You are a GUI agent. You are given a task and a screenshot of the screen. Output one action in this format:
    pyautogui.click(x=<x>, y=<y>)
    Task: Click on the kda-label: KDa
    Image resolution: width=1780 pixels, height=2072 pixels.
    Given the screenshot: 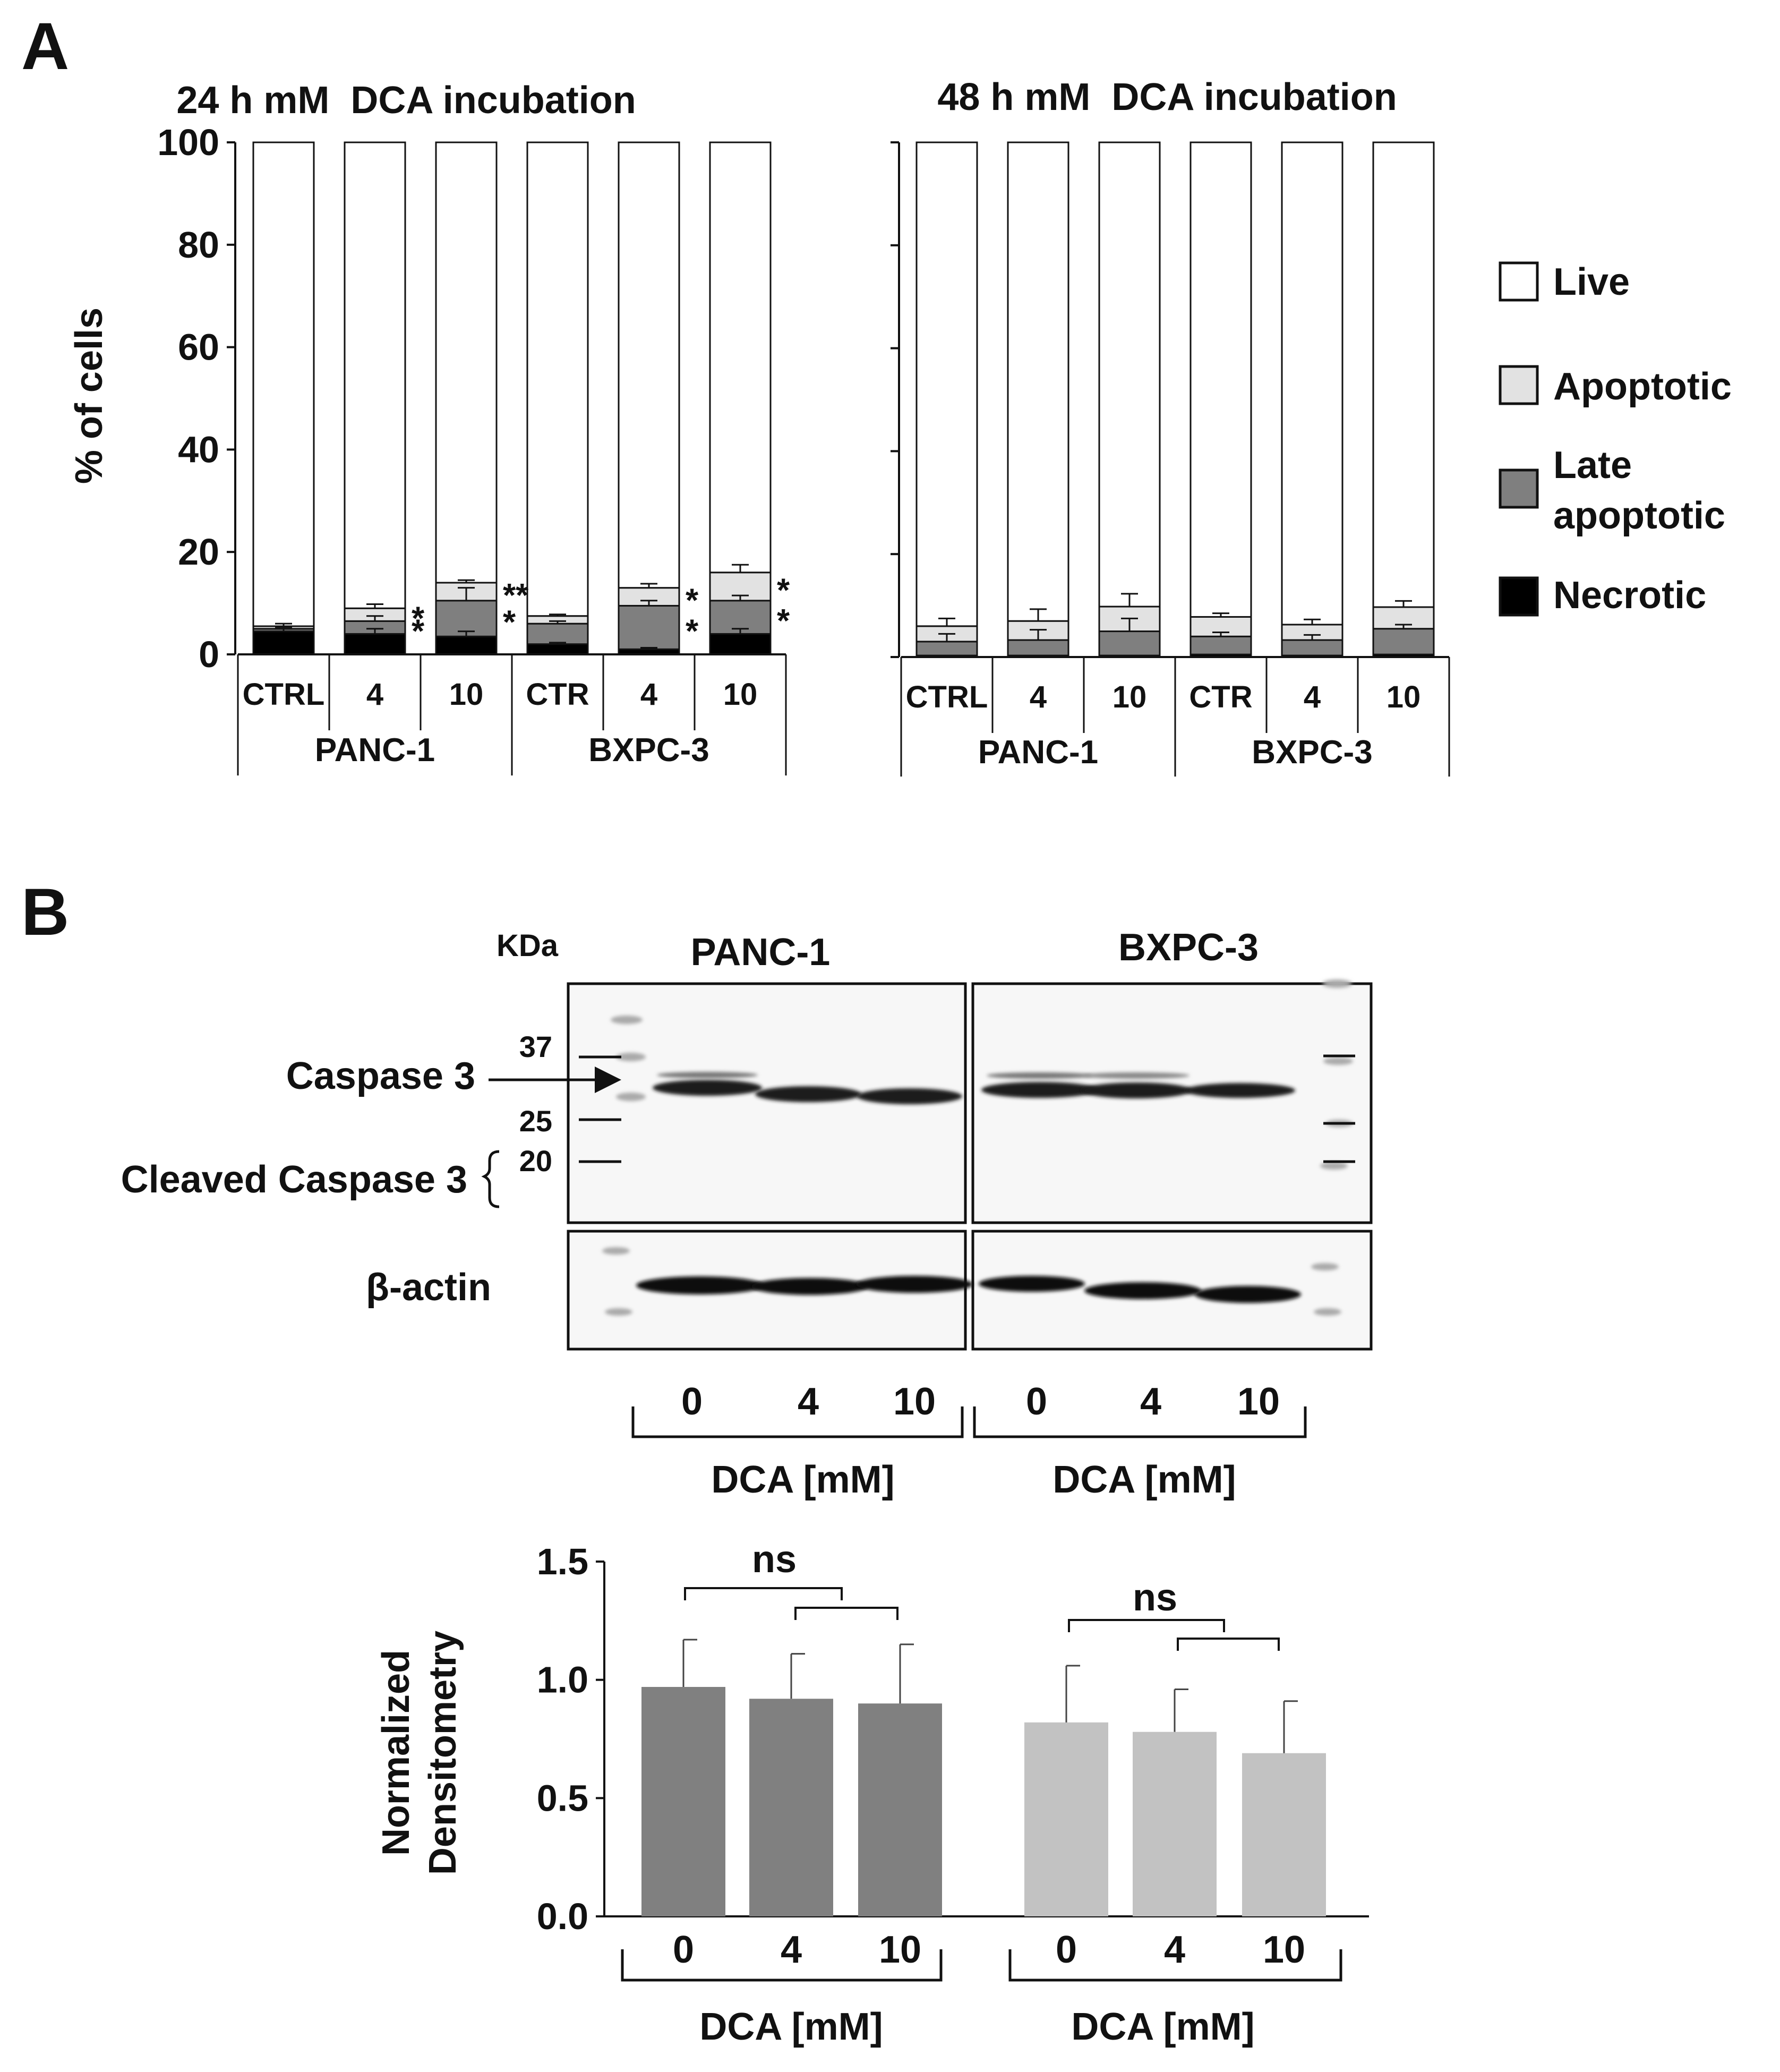 What is the action you would take?
    pyautogui.click(x=528, y=945)
    